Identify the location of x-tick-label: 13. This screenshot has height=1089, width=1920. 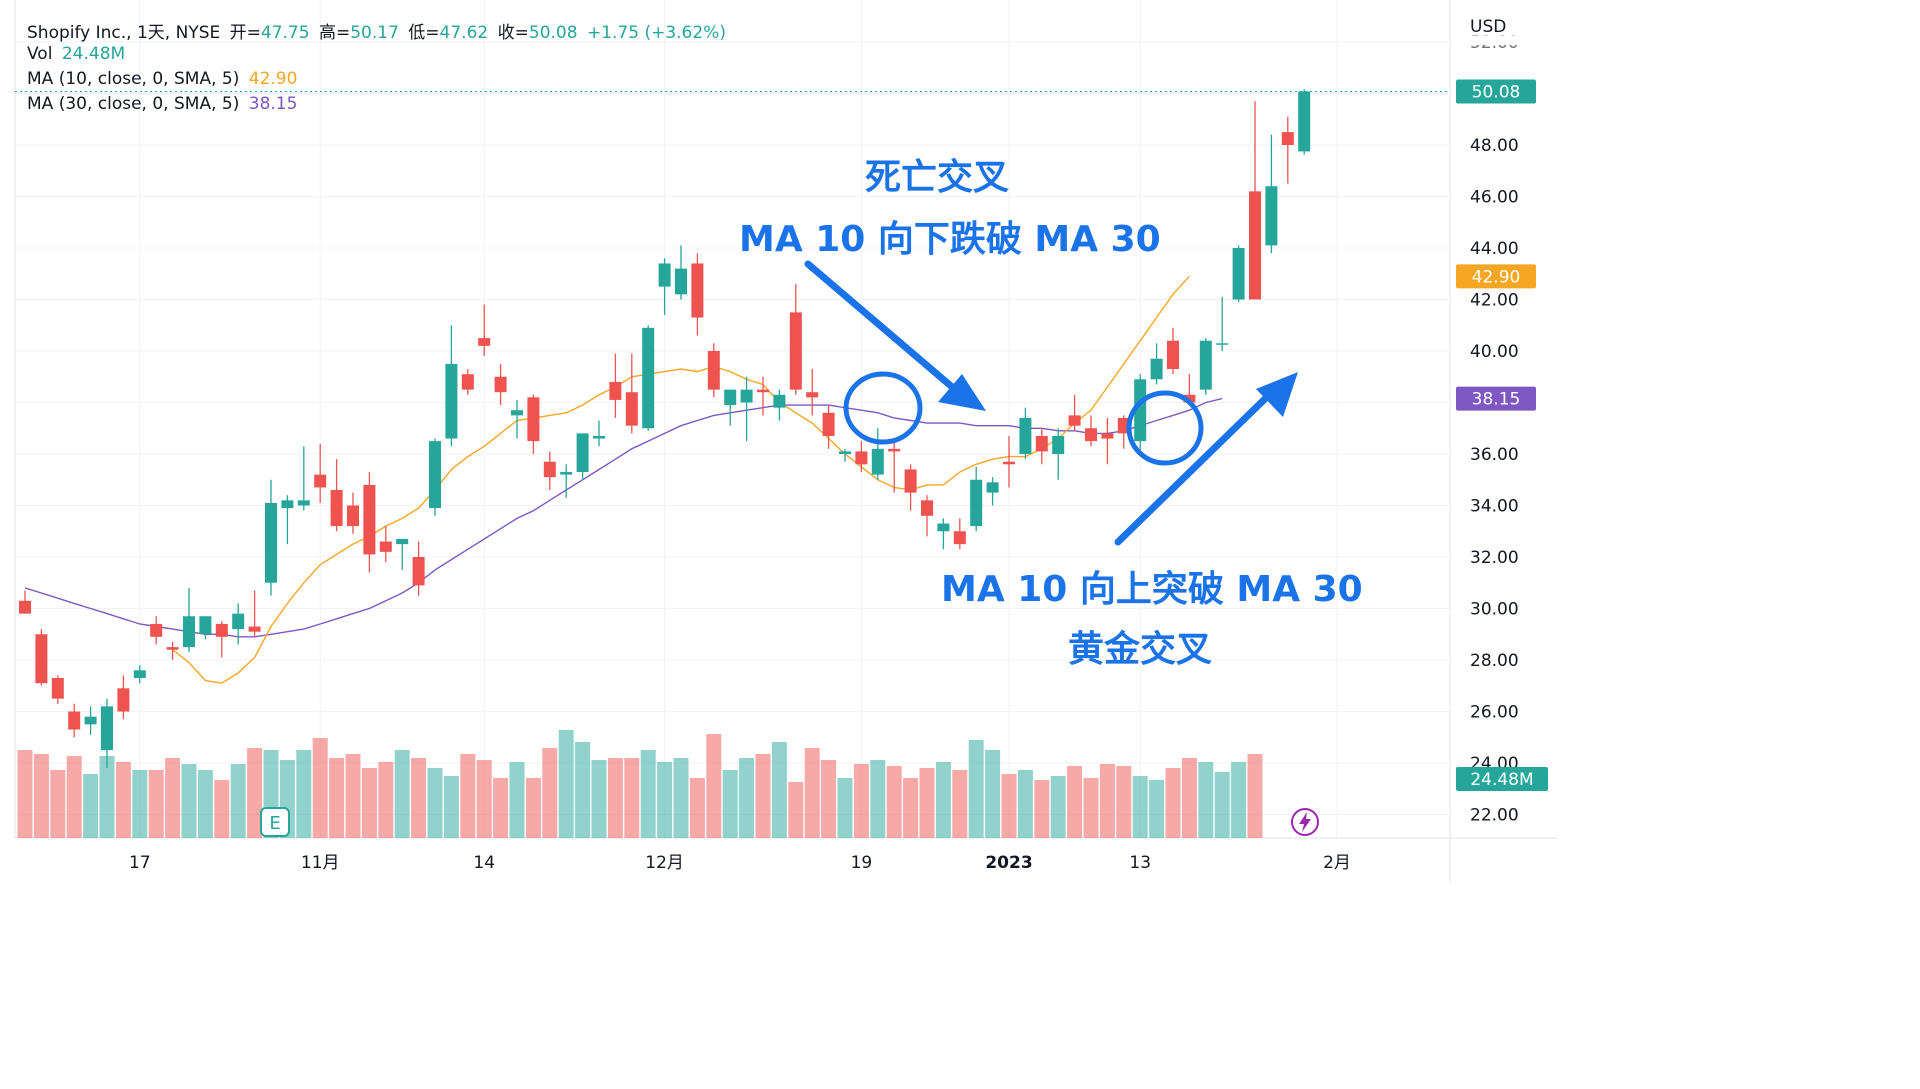
(1140, 863).